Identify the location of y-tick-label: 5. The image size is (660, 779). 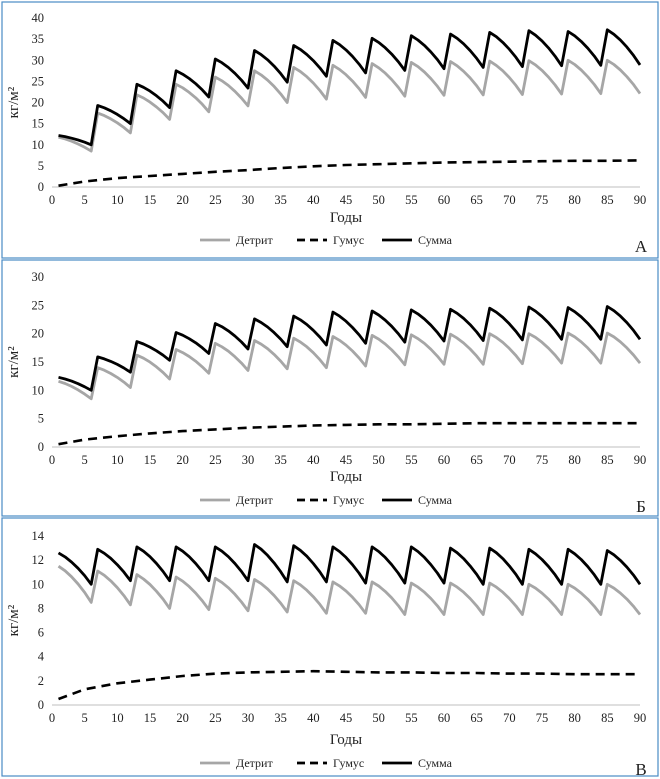
(41, 166).